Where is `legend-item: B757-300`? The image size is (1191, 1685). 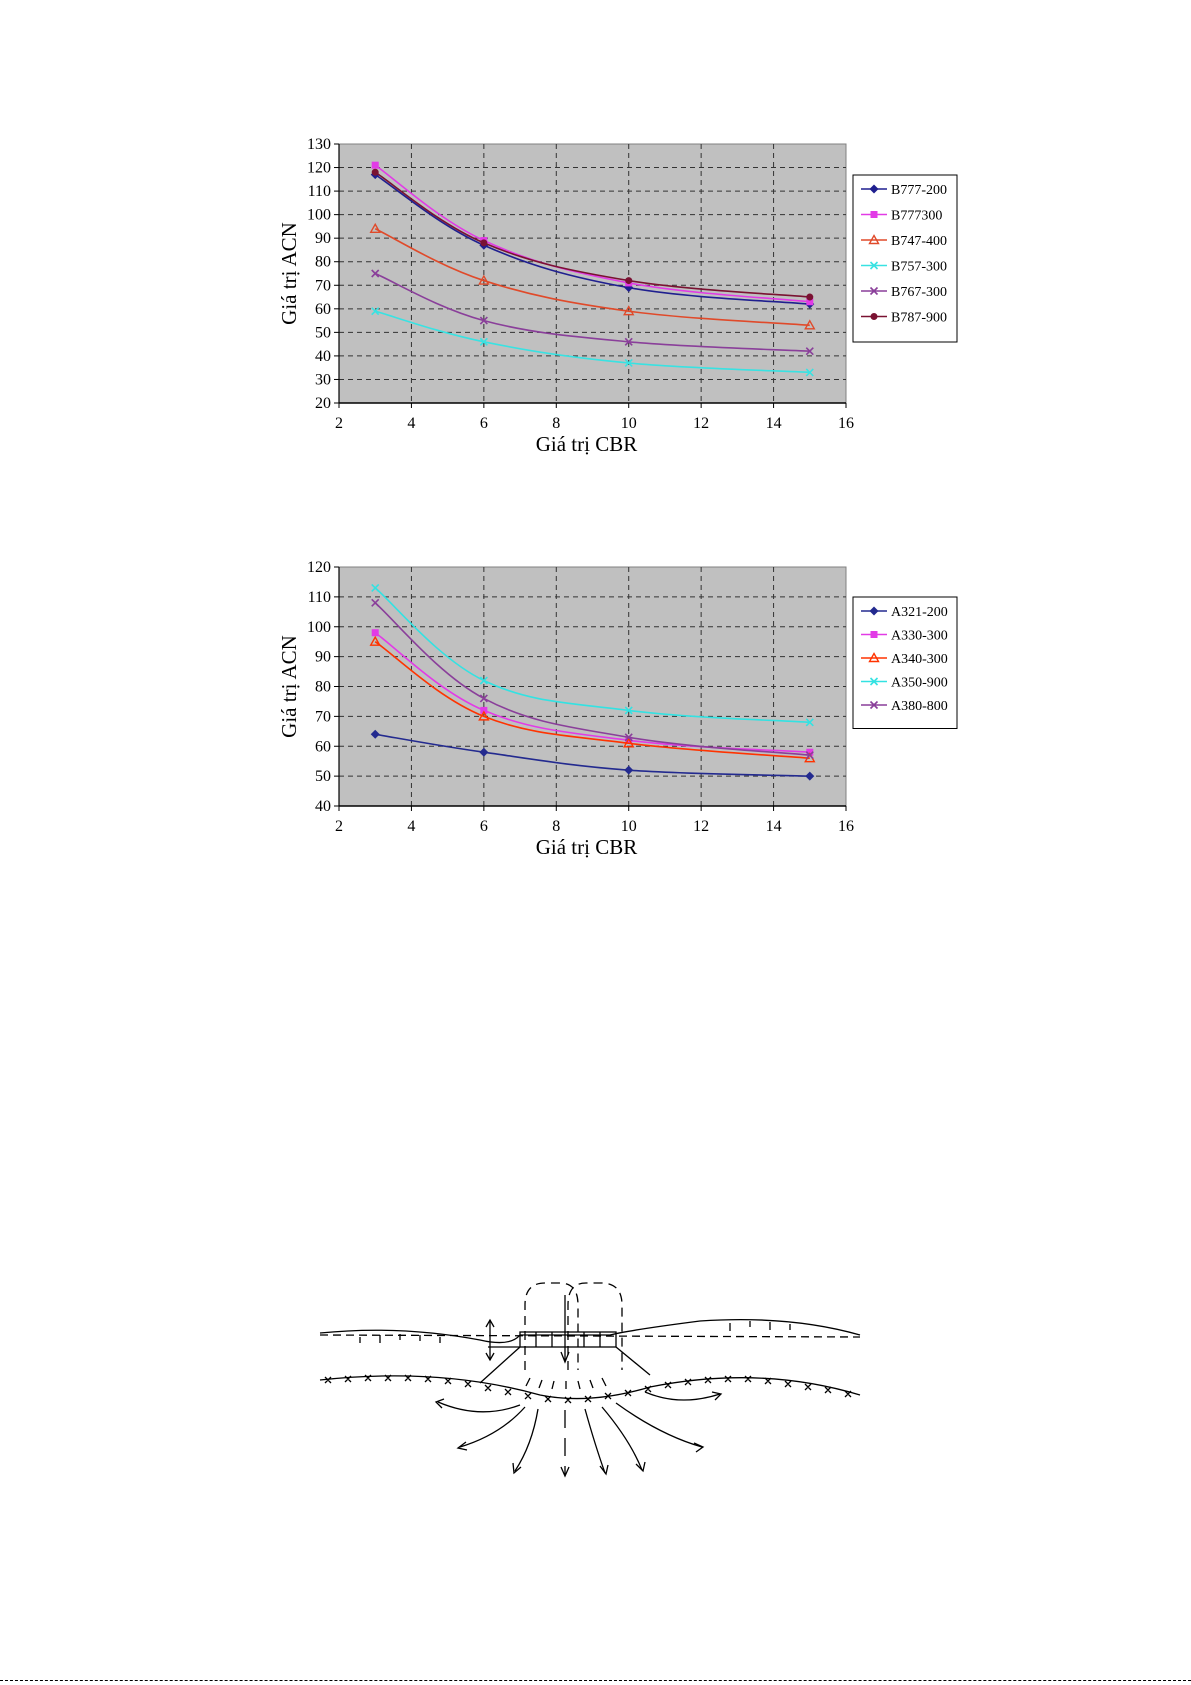
legend-item: B757-300 is located at coordinates (904, 267).